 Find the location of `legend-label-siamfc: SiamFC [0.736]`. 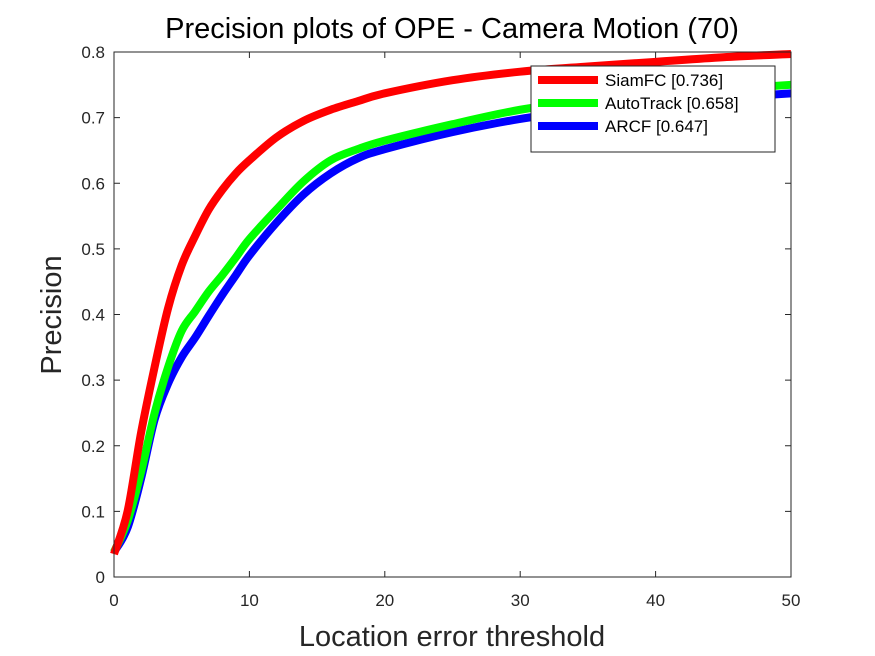

legend-label-siamfc: SiamFC [0.736] is located at coordinates (664, 80).